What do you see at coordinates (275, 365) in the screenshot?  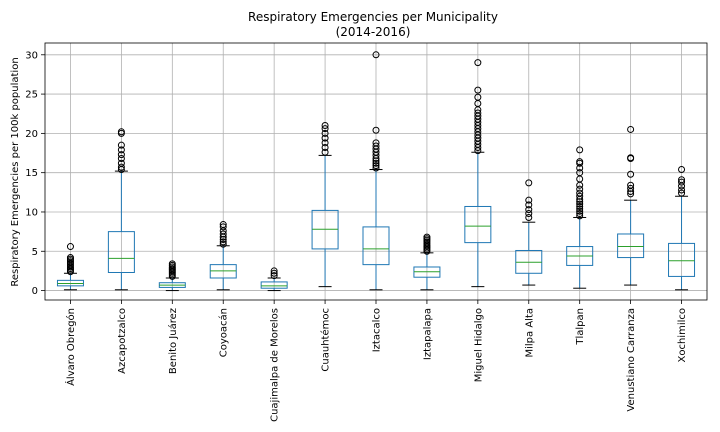 I see `x-tick-label: Cuajimalpa de Morelos` at bounding box center [275, 365].